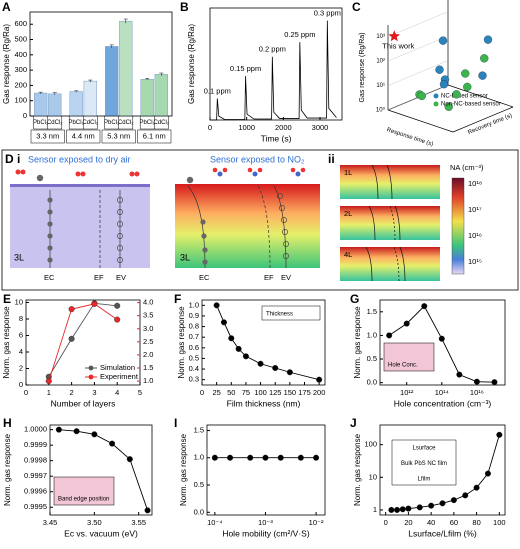 This screenshot has width=520, height=549. I want to click on legend-marker, so click(436, 96).